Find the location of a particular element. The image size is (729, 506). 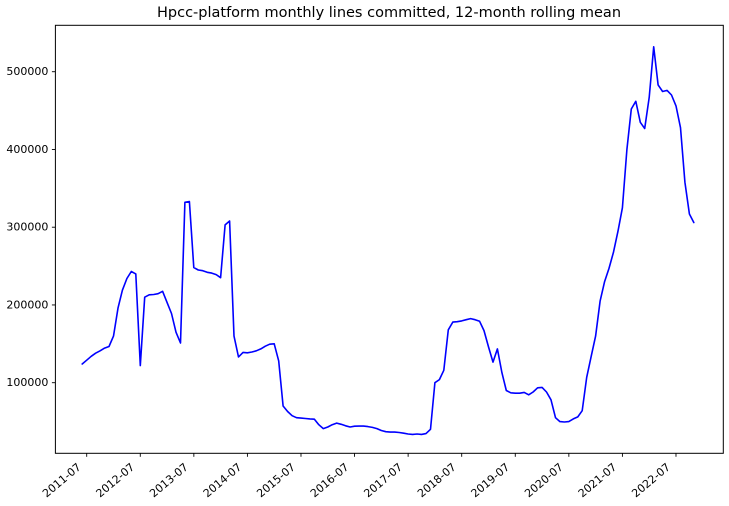

x-tick-label: 2022-07 is located at coordinates (651, 481).